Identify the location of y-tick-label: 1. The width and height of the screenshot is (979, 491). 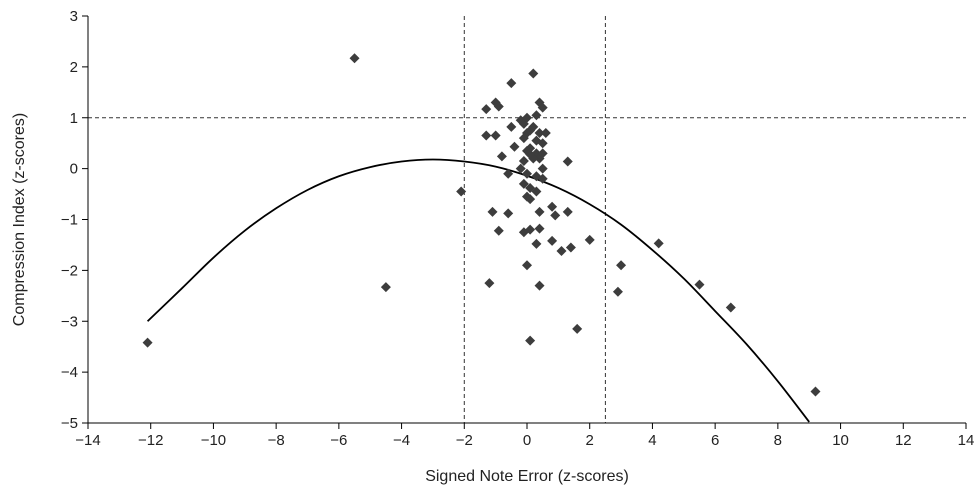
(74, 118).